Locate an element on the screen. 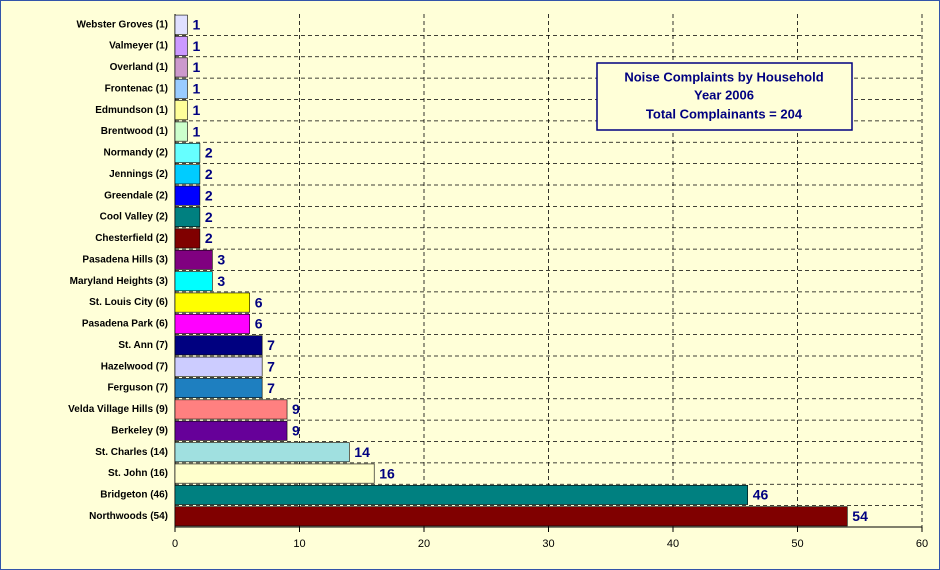  y-tick-label: Pasadena Park (6) is located at coordinates (125, 324).